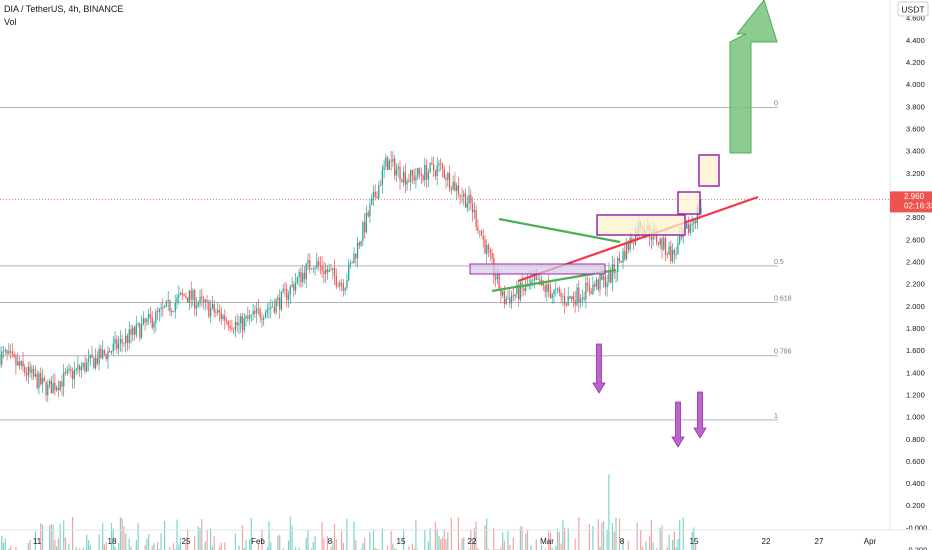 The height and width of the screenshot is (550, 932). Describe the element at coordinates (915, 439) in the screenshot. I see `price-tick-label: 0.800` at that location.